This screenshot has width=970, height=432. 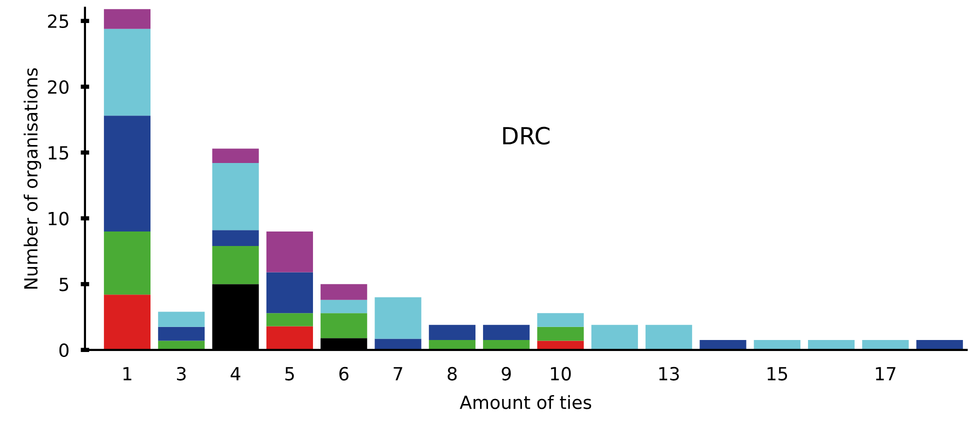 I want to click on x-tick-label: 1, so click(x=127, y=373).